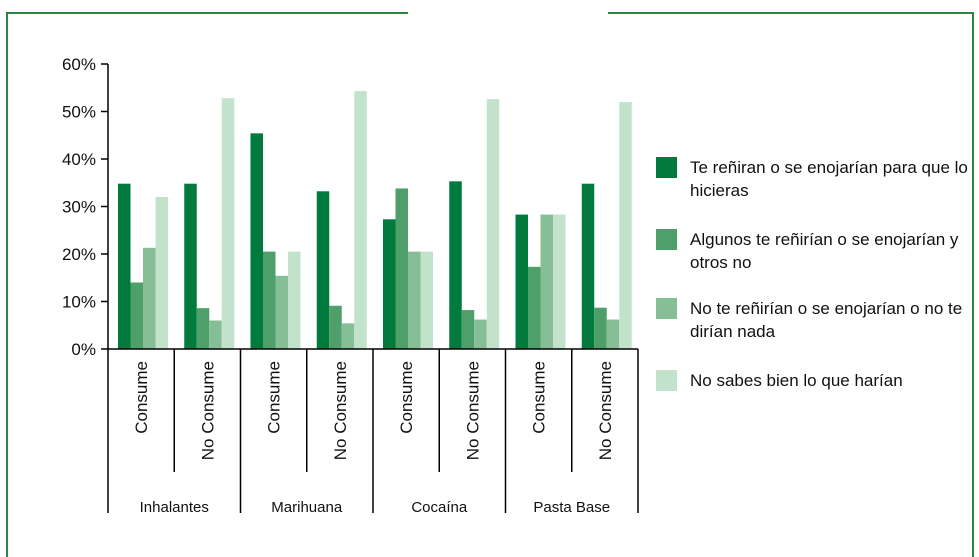 Image resolution: width=979 pixels, height=557 pixels. I want to click on y-tick-label: 40%, so click(79, 159).